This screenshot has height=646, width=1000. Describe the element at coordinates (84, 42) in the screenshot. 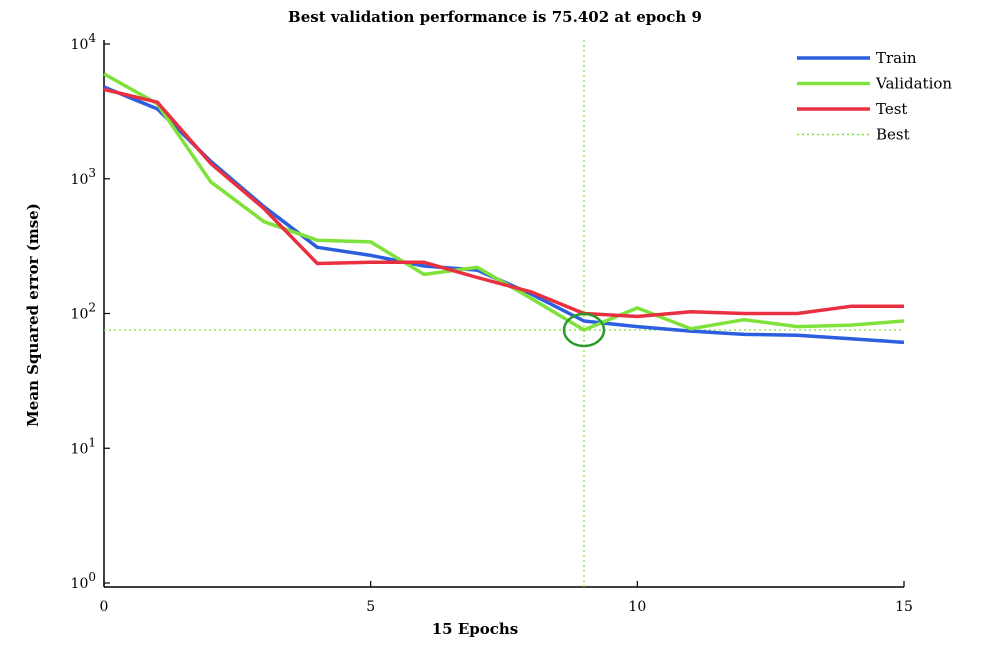

I see `y-tick-label: 10⁴` at that location.